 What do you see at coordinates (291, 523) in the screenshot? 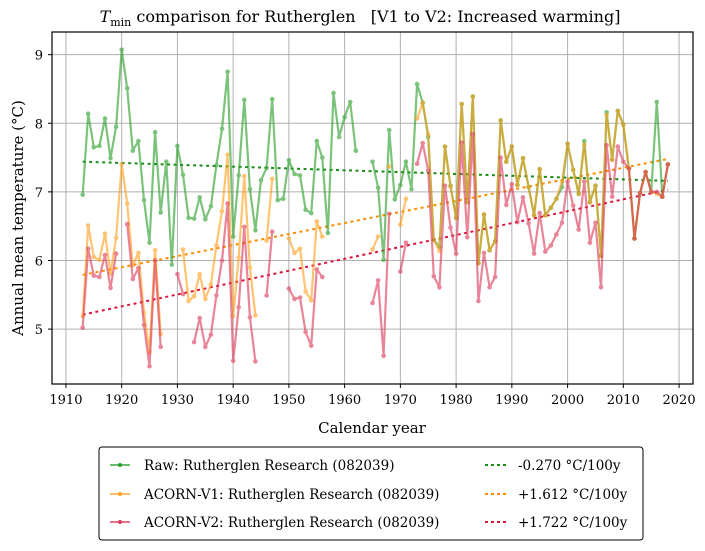
I see `legend-series-label: ACORN-V2: Rutherglen Research (082039)` at bounding box center [291, 523].